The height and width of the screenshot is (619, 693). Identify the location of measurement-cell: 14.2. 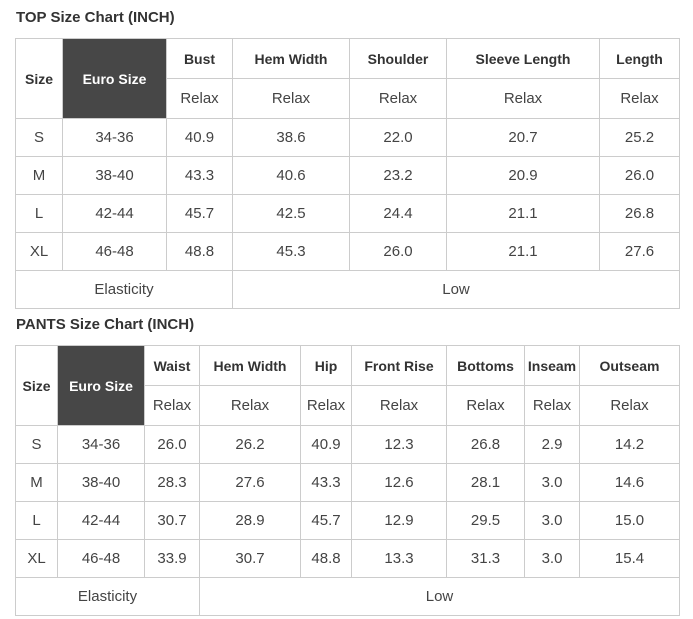
(629, 444).